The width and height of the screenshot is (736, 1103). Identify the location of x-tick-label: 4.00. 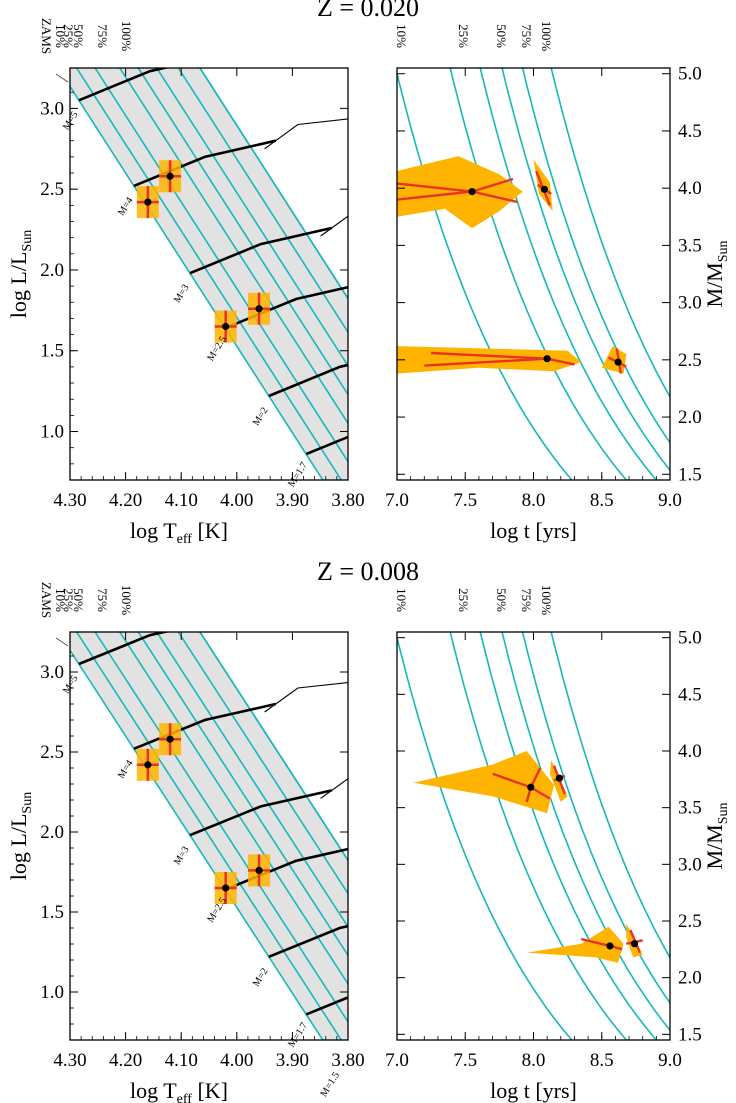
(236, 1060).